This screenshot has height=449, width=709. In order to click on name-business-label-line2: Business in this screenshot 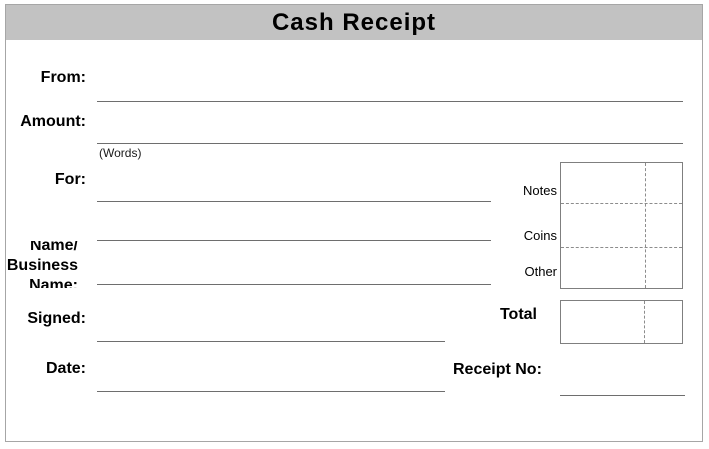, I will do `click(42, 265)`.